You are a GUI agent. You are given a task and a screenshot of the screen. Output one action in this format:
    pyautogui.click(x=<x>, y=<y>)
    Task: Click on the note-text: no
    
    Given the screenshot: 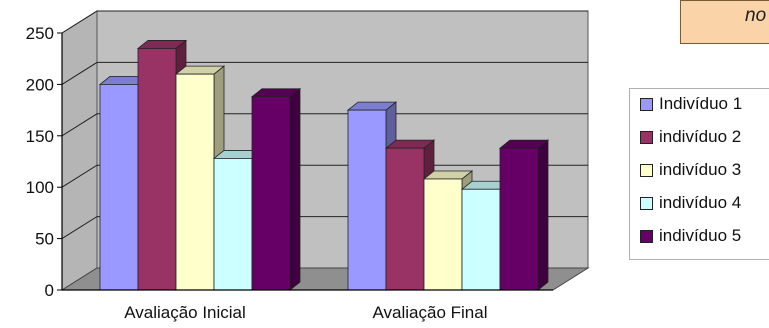 What is the action you would take?
    pyautogui.click(x=756, y=15)
    